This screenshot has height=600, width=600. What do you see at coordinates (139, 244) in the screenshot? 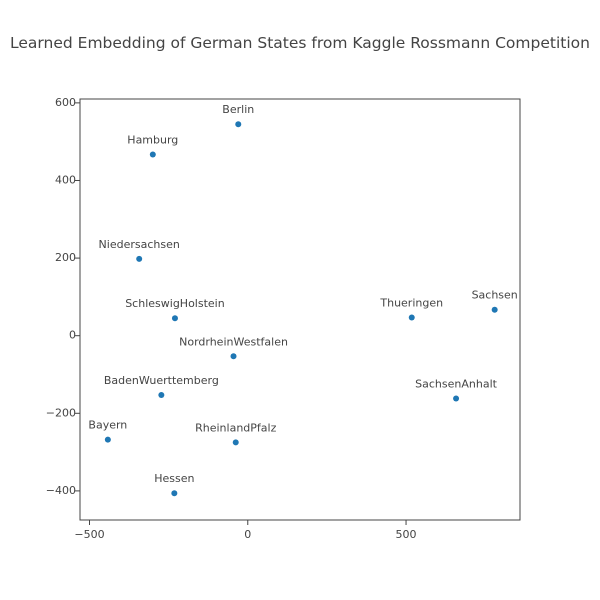
I see `point-label: Niedersachsen` at bounding box center [139, 244].